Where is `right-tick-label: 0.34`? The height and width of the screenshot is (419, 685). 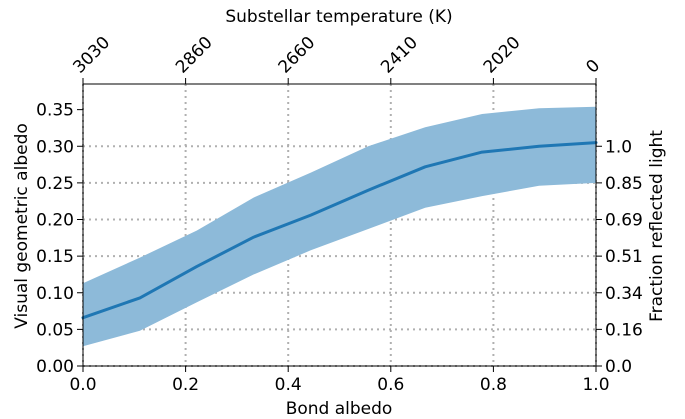
right-tick-label: 0.34 is located at coordinates (624, 294).